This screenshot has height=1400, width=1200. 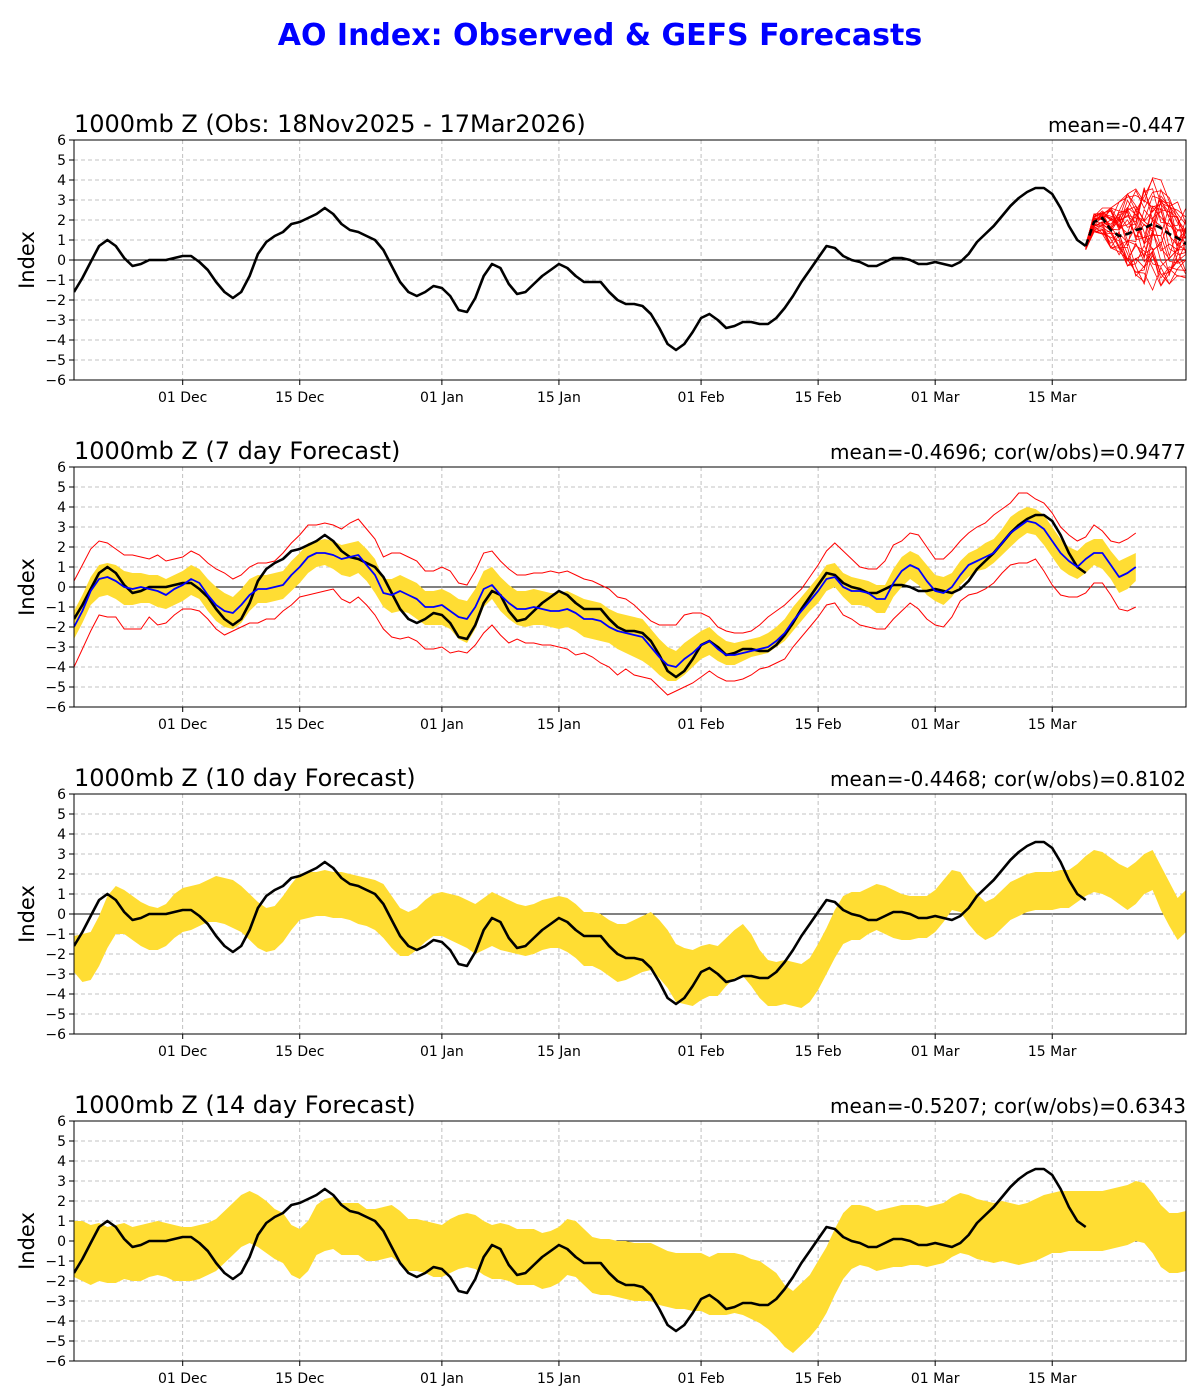 I want to click on forecast-mean-line, so click(x=605, y=594).